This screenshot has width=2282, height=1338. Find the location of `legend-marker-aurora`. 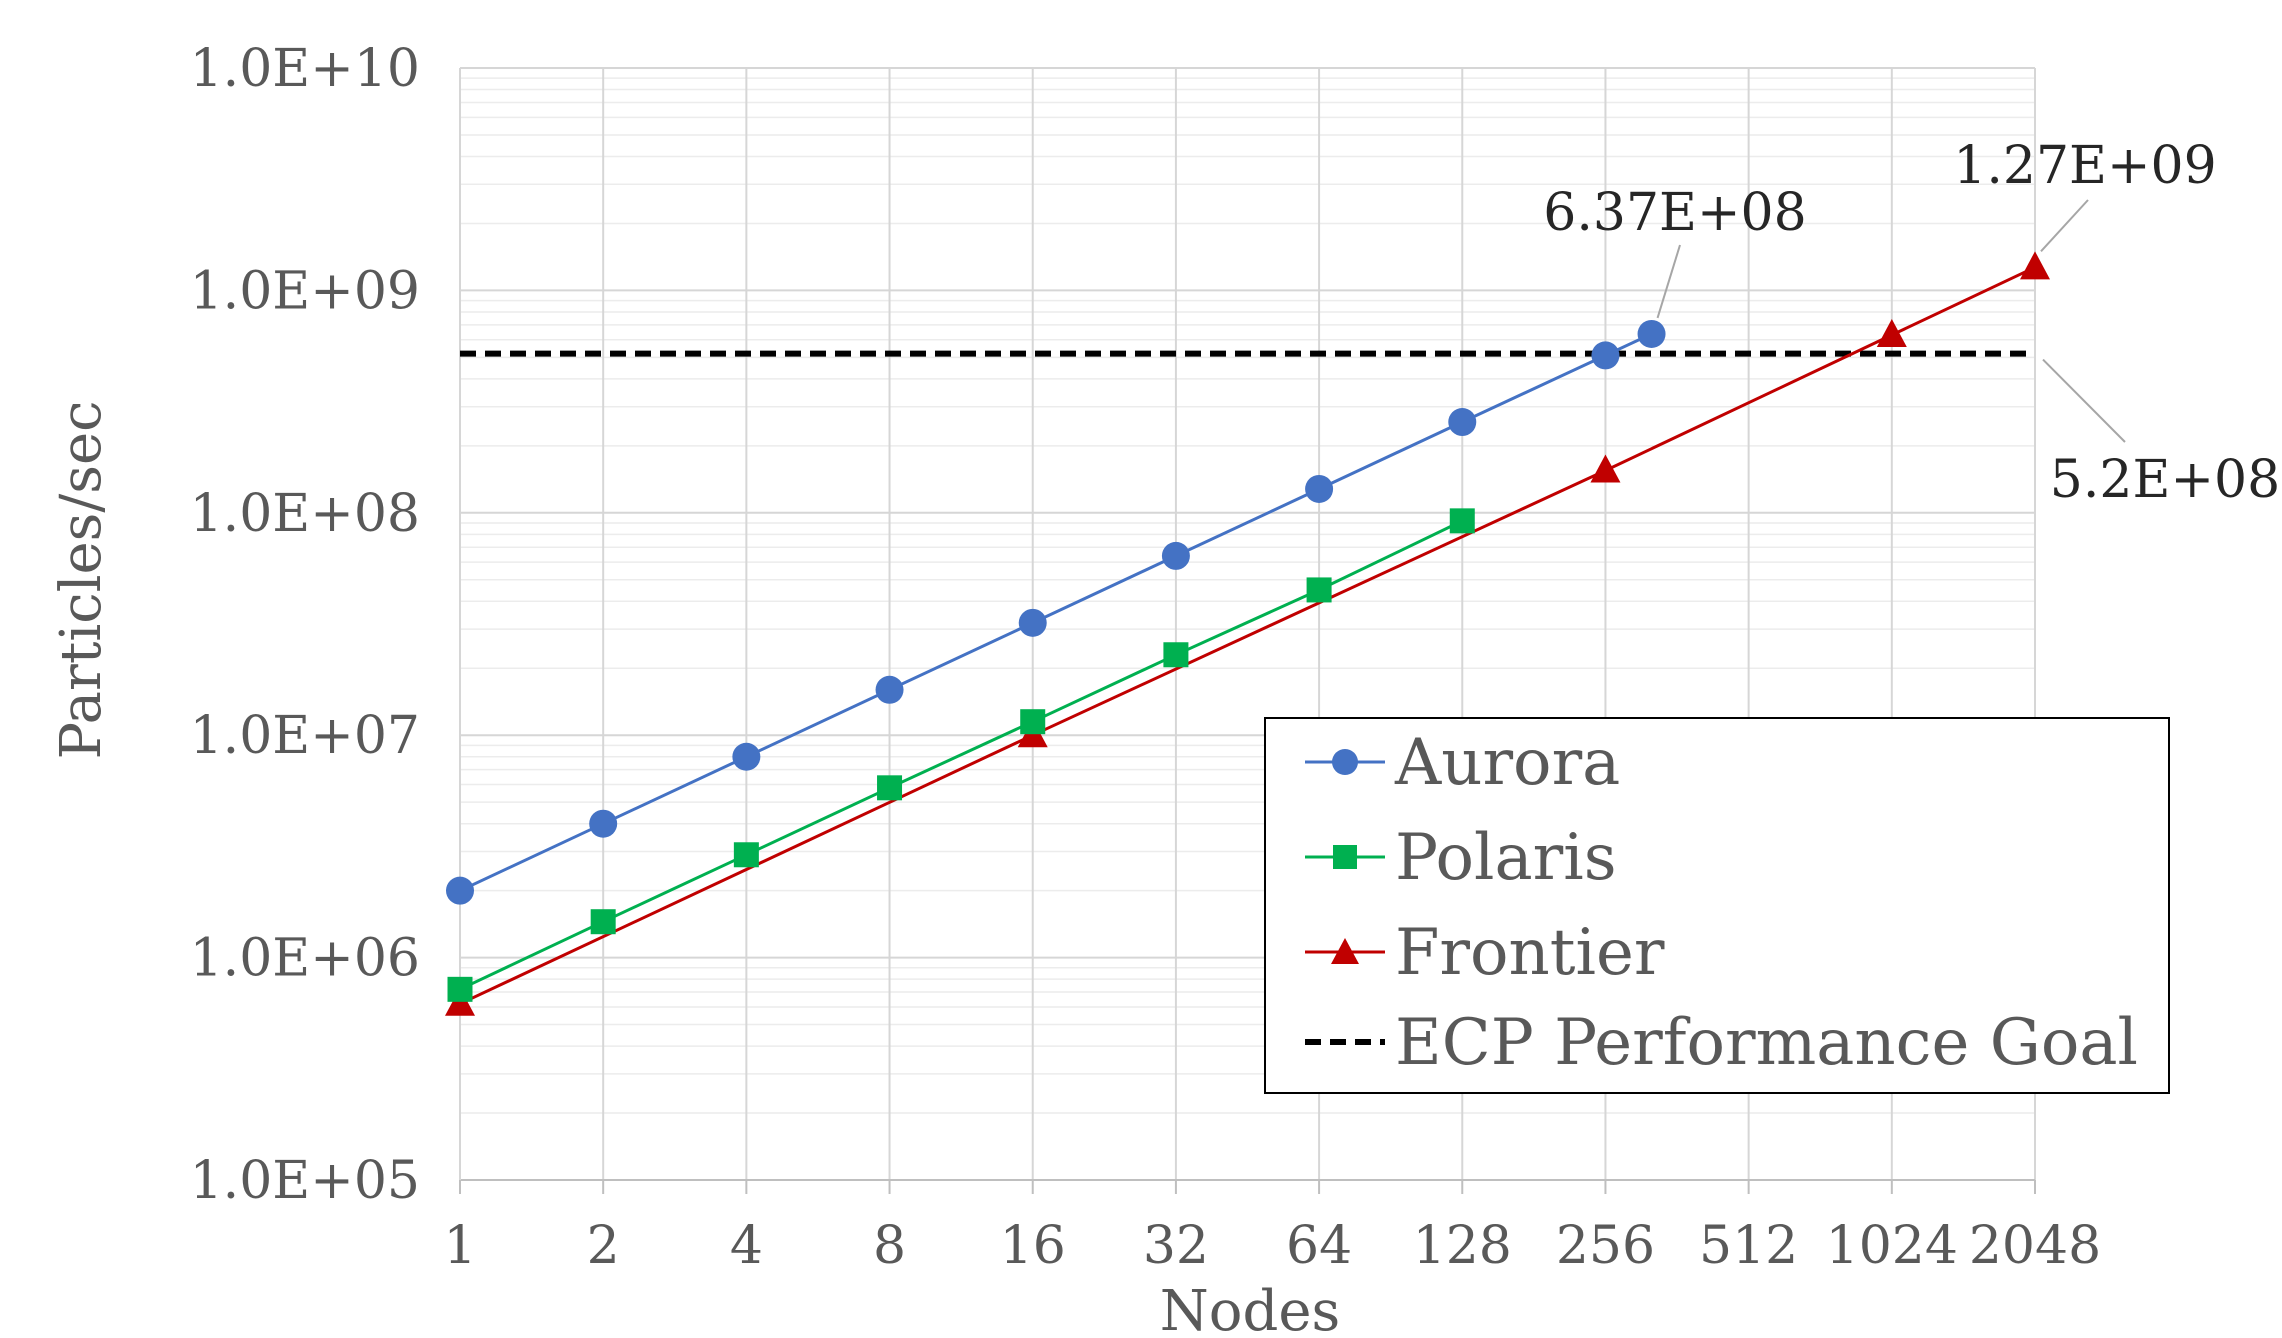

legend-marker-aurora is located at coordinates (1345, 762).